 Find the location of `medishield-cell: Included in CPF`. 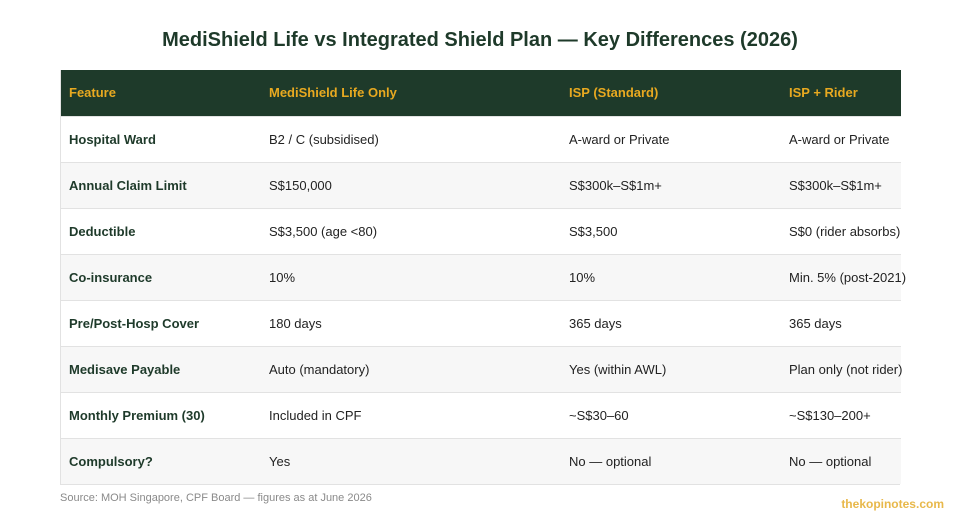

medishield-cell: Included in CPF is located at coordinates (315, 415).